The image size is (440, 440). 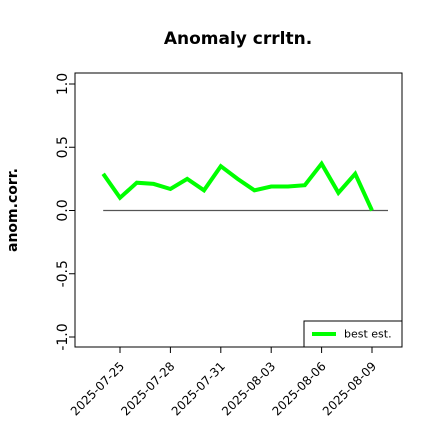 I want to click on y-tick-label: -1.0, so click(x=63, y=336).